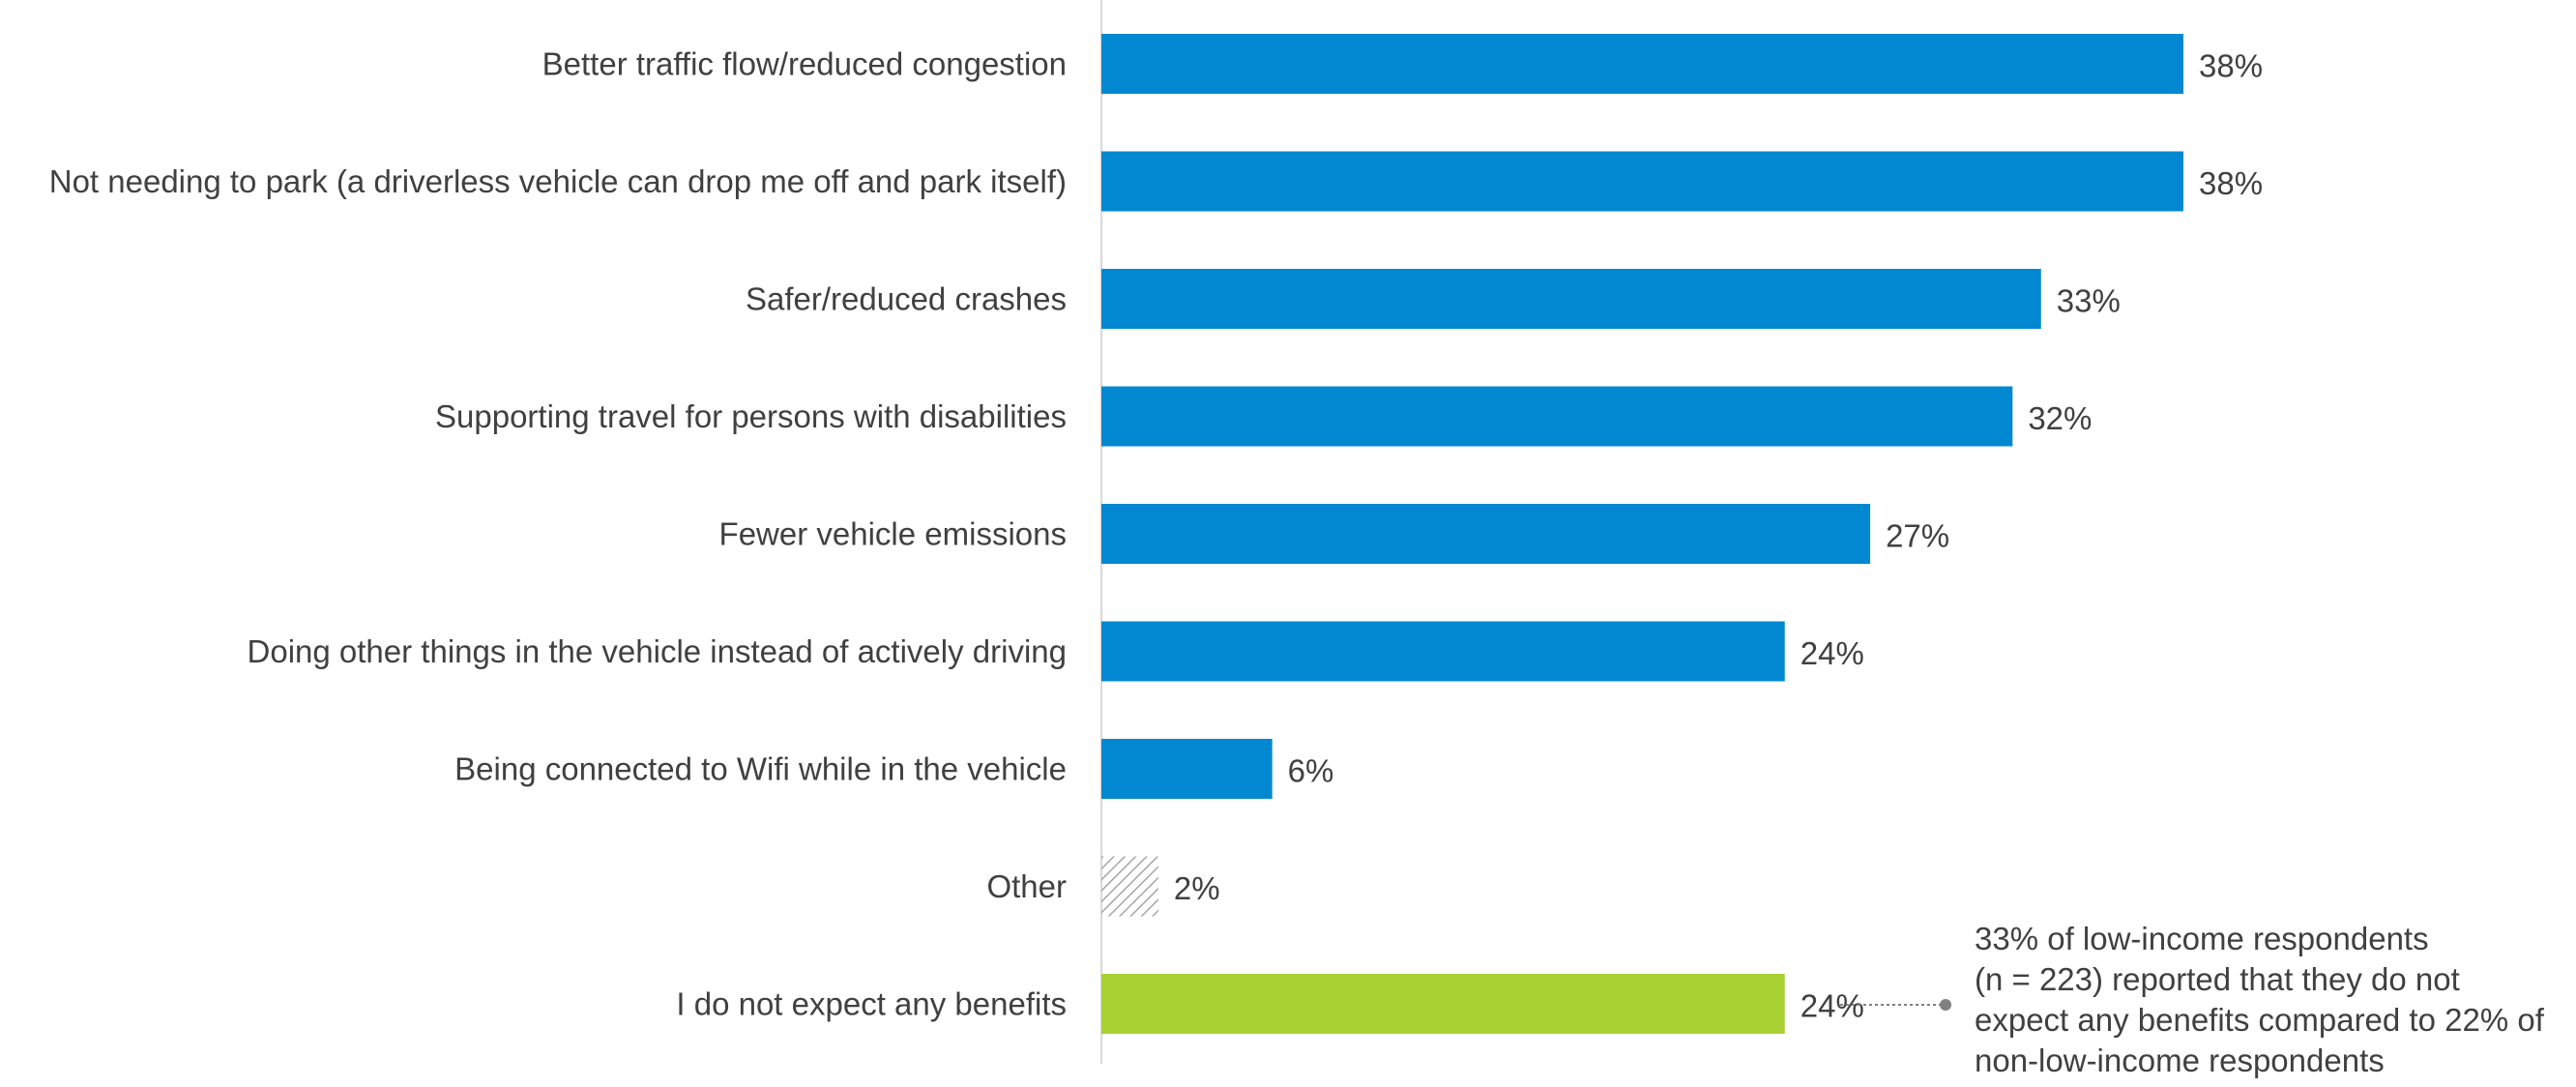  What do you see at coordinates (1311, 771) in the screenshot?
I see `value-label-7: 6%` at bounding box center [1311, 771].